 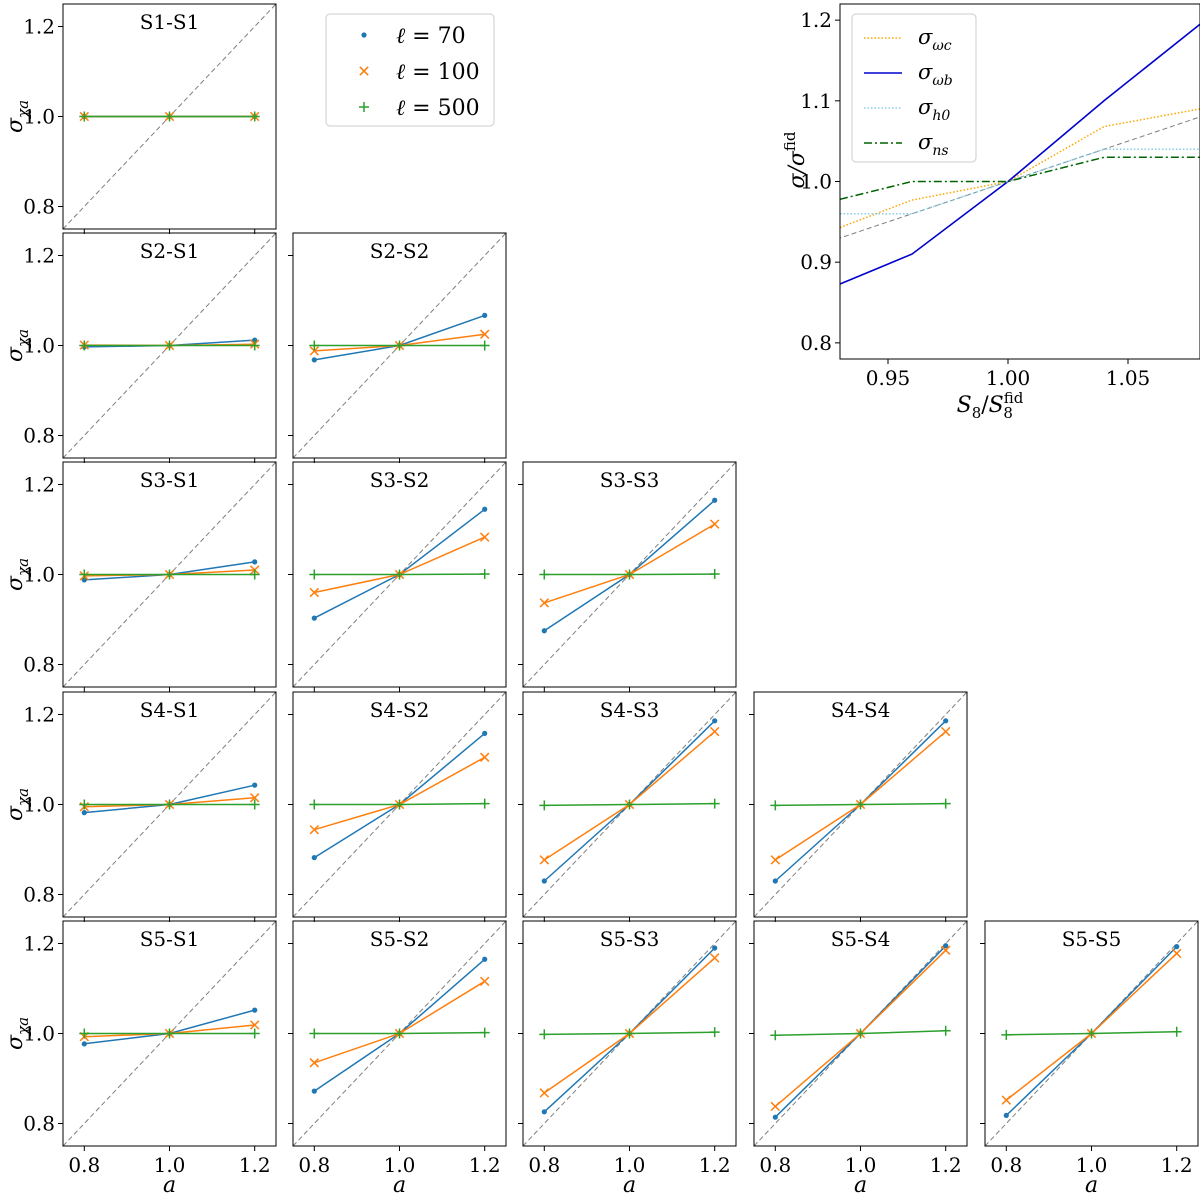 What do you see at coordinates (140, 347) in the screenshot?
I see `panel-s2-s1: S2-S1 0.8 1.0 1.2 σχa` at bounding box center [140, 347].